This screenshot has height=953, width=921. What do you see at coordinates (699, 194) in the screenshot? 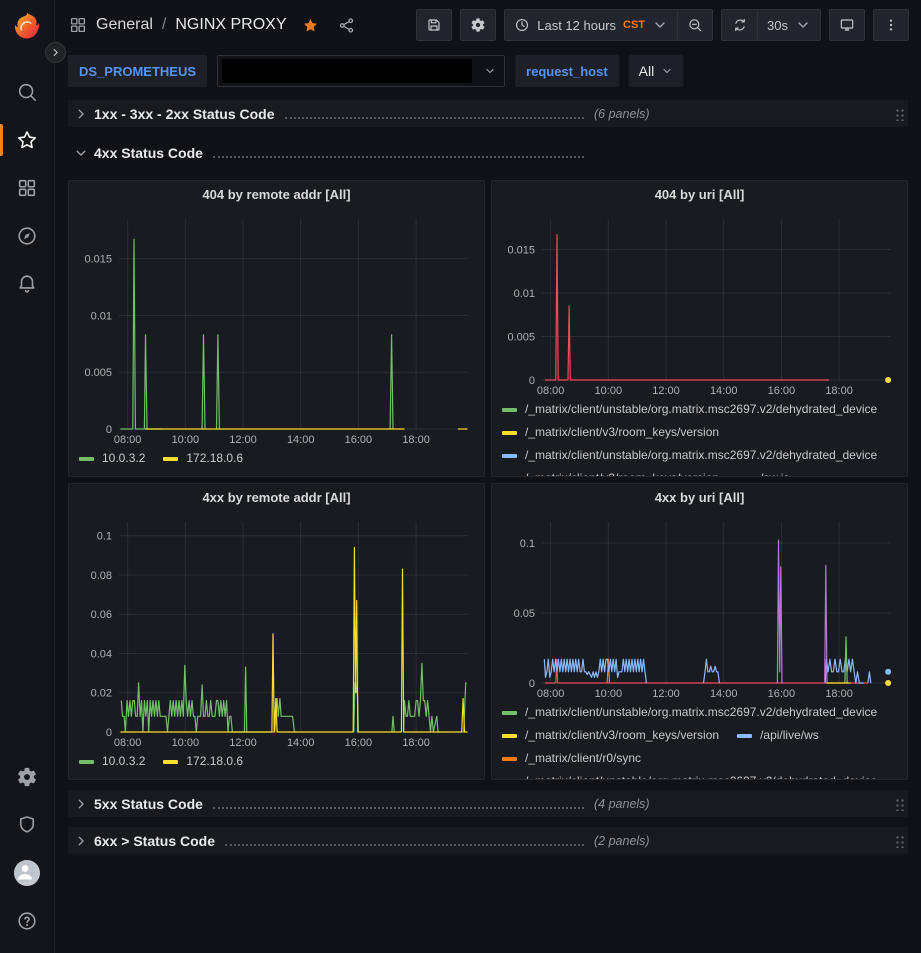
I see `panel-title: 404 by uri [All]` at bounding box center [699, 194].